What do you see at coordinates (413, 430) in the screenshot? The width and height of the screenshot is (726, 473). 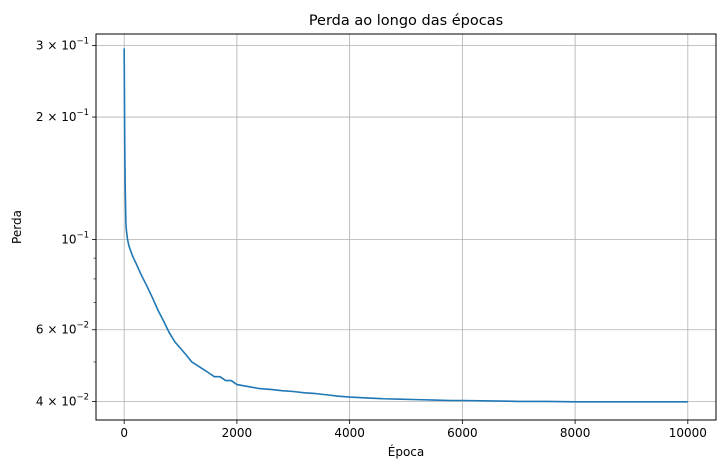 I see `x-axis-ticks: 0 2000 4000 6000 8000 10000` at bounding box center [413, 430].